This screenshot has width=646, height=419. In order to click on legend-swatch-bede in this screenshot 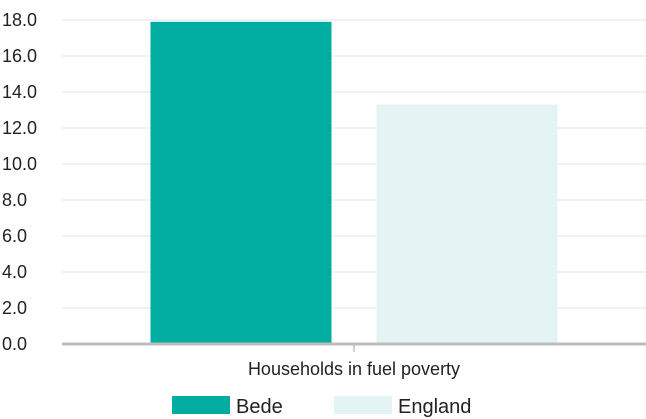, I will do `click(201, 405)`.